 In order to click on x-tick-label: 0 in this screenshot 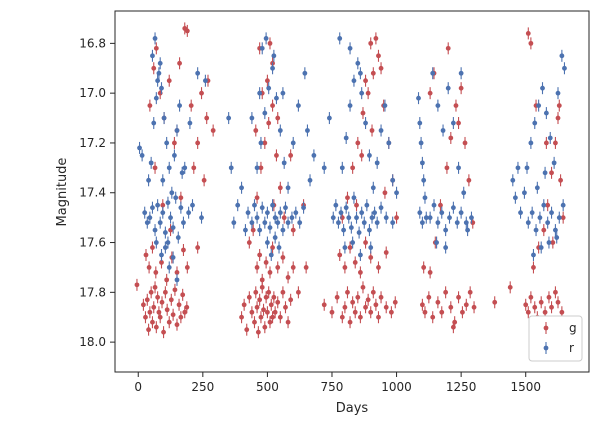, I will do `click(138, 387)`.